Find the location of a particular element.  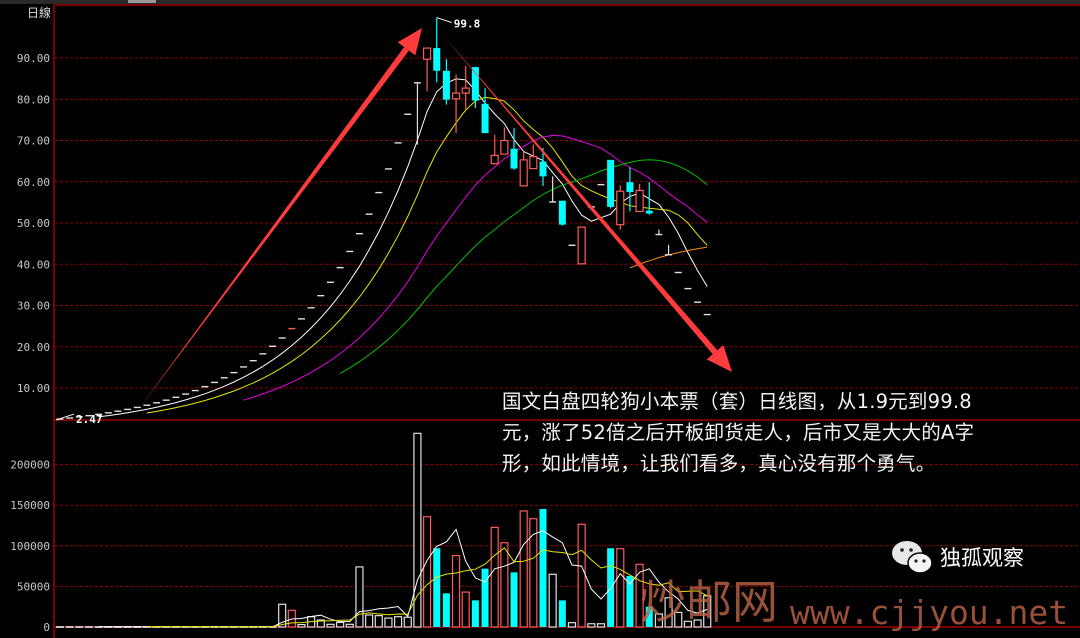

price-tick-label: 10.00 is located at coordinates (33, 388).